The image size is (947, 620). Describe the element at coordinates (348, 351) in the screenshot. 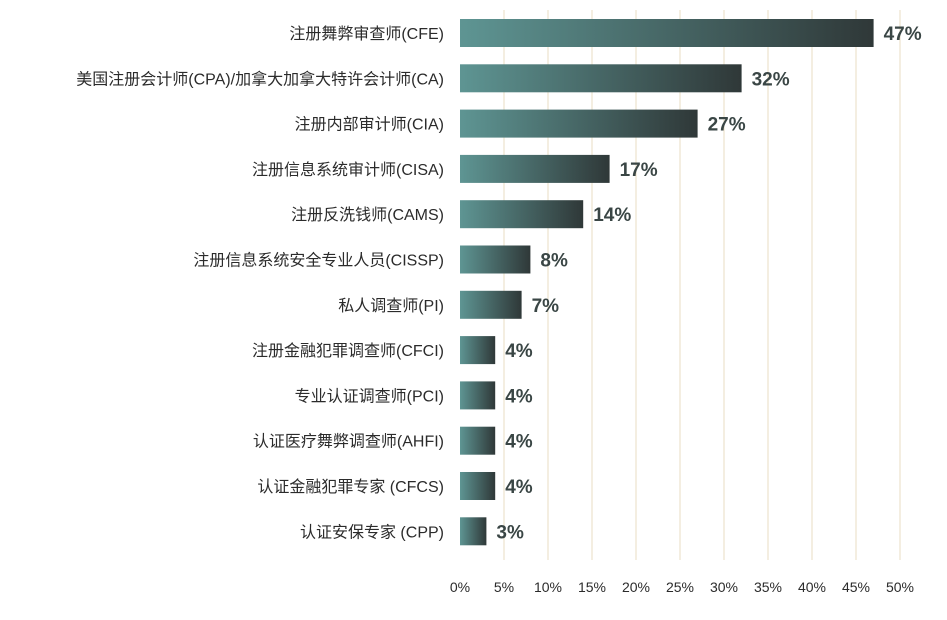

I see `category-label: 注册金融犯罪调查师(CFCI)` at that location.